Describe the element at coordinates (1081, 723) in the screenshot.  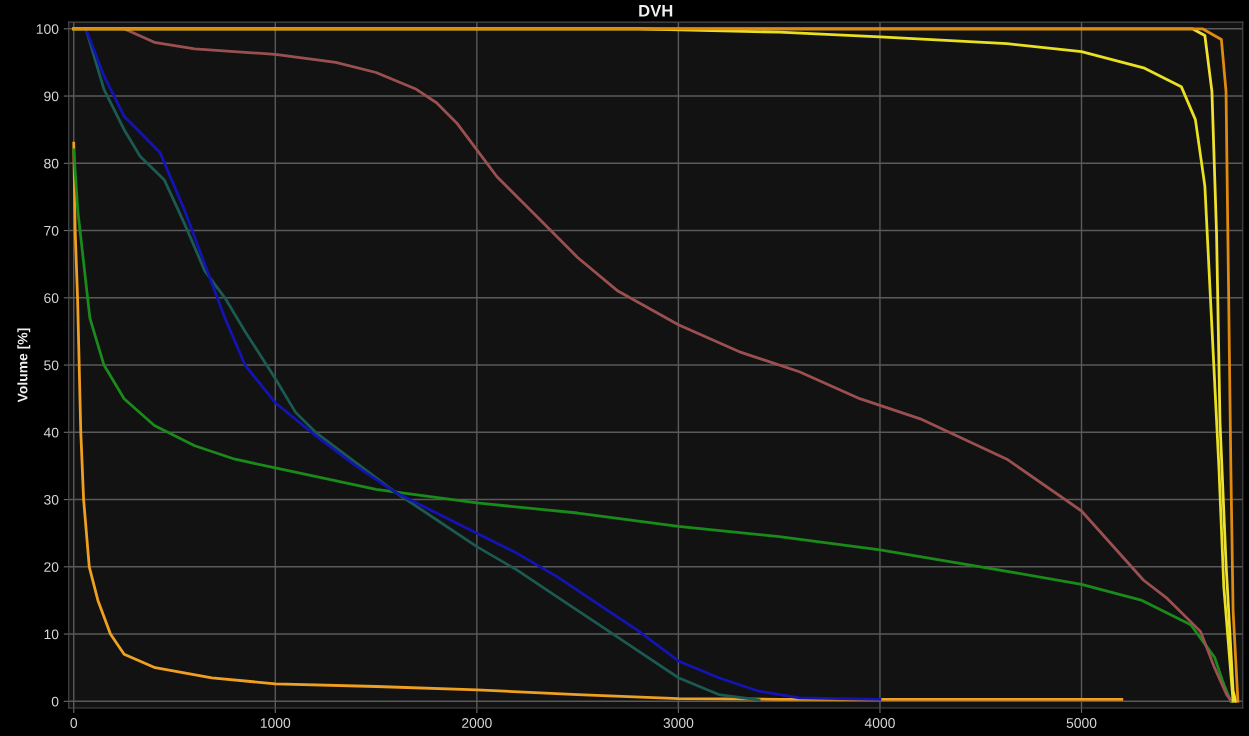
I see `x-tick-label: 5000` at that location.